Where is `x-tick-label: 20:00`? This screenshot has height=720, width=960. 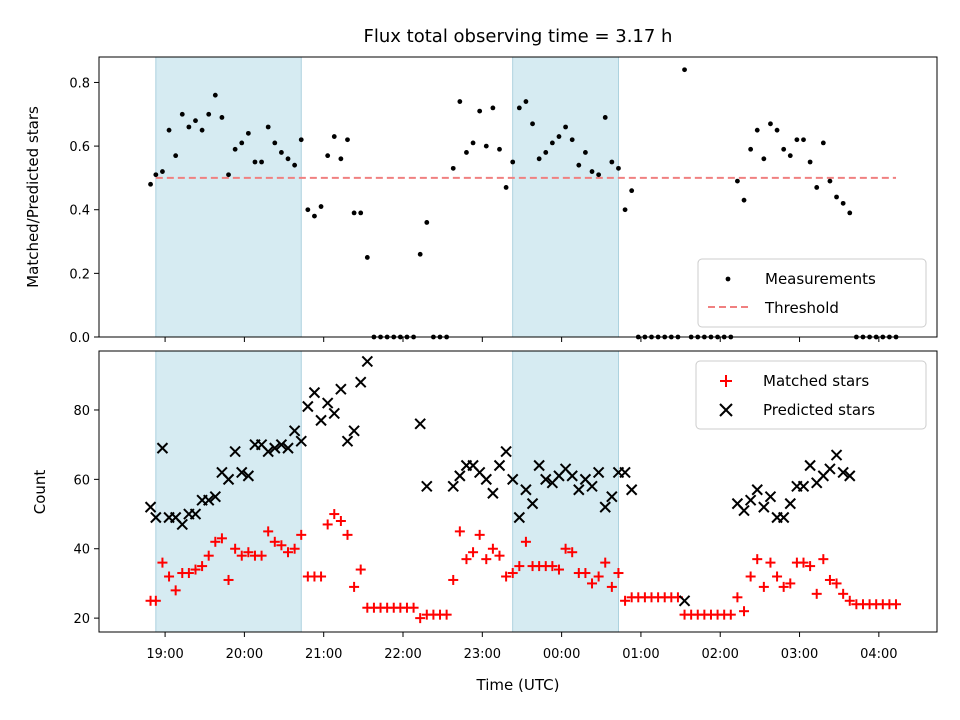
x-tick-label: 20:00 is located at coordinates (244, 654).